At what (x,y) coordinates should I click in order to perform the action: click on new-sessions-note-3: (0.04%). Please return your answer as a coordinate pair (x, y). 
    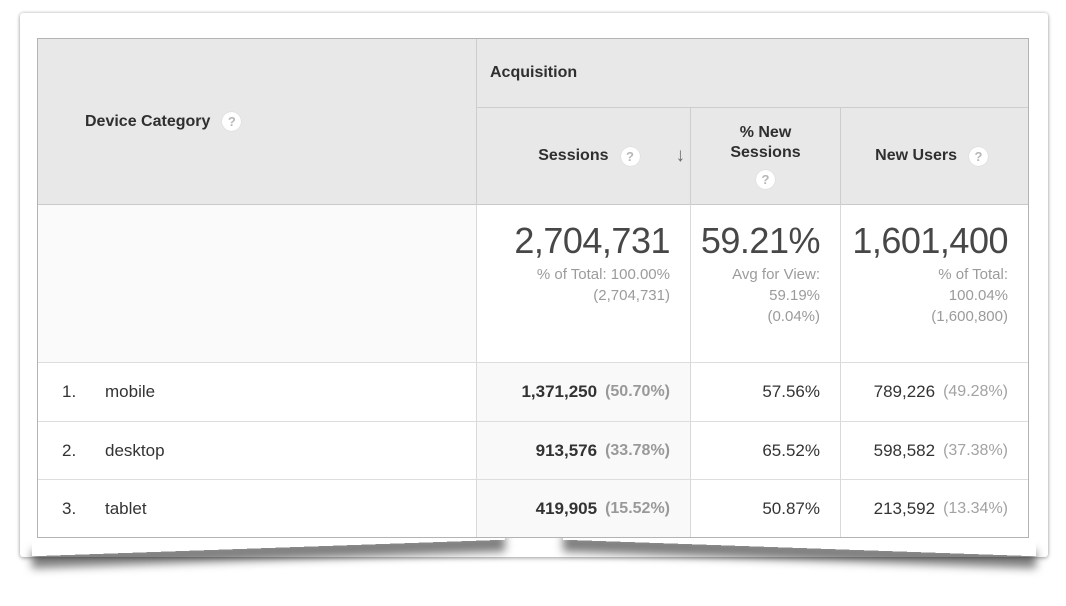
    Looking at the image, I should click on (793, 316).